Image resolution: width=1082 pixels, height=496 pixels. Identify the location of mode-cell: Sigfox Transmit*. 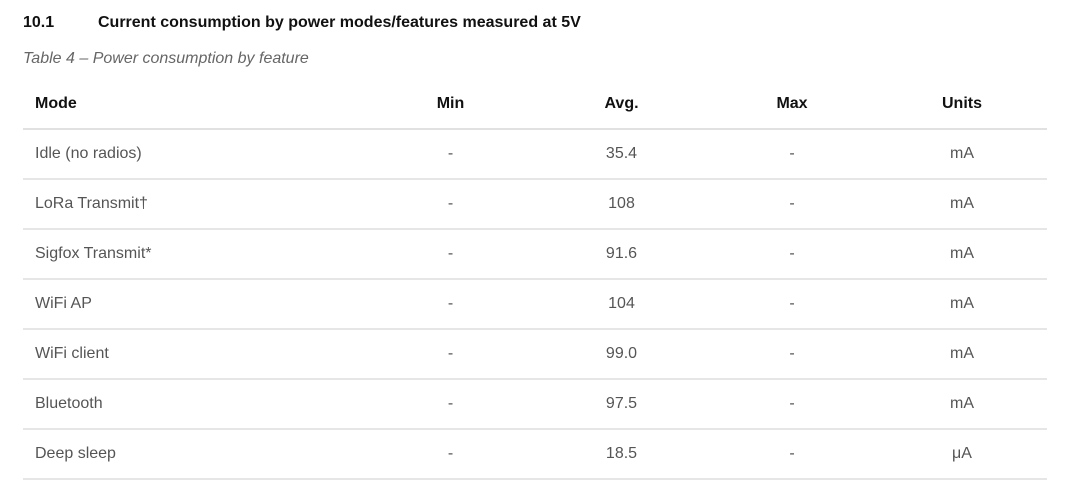
(194, 254).